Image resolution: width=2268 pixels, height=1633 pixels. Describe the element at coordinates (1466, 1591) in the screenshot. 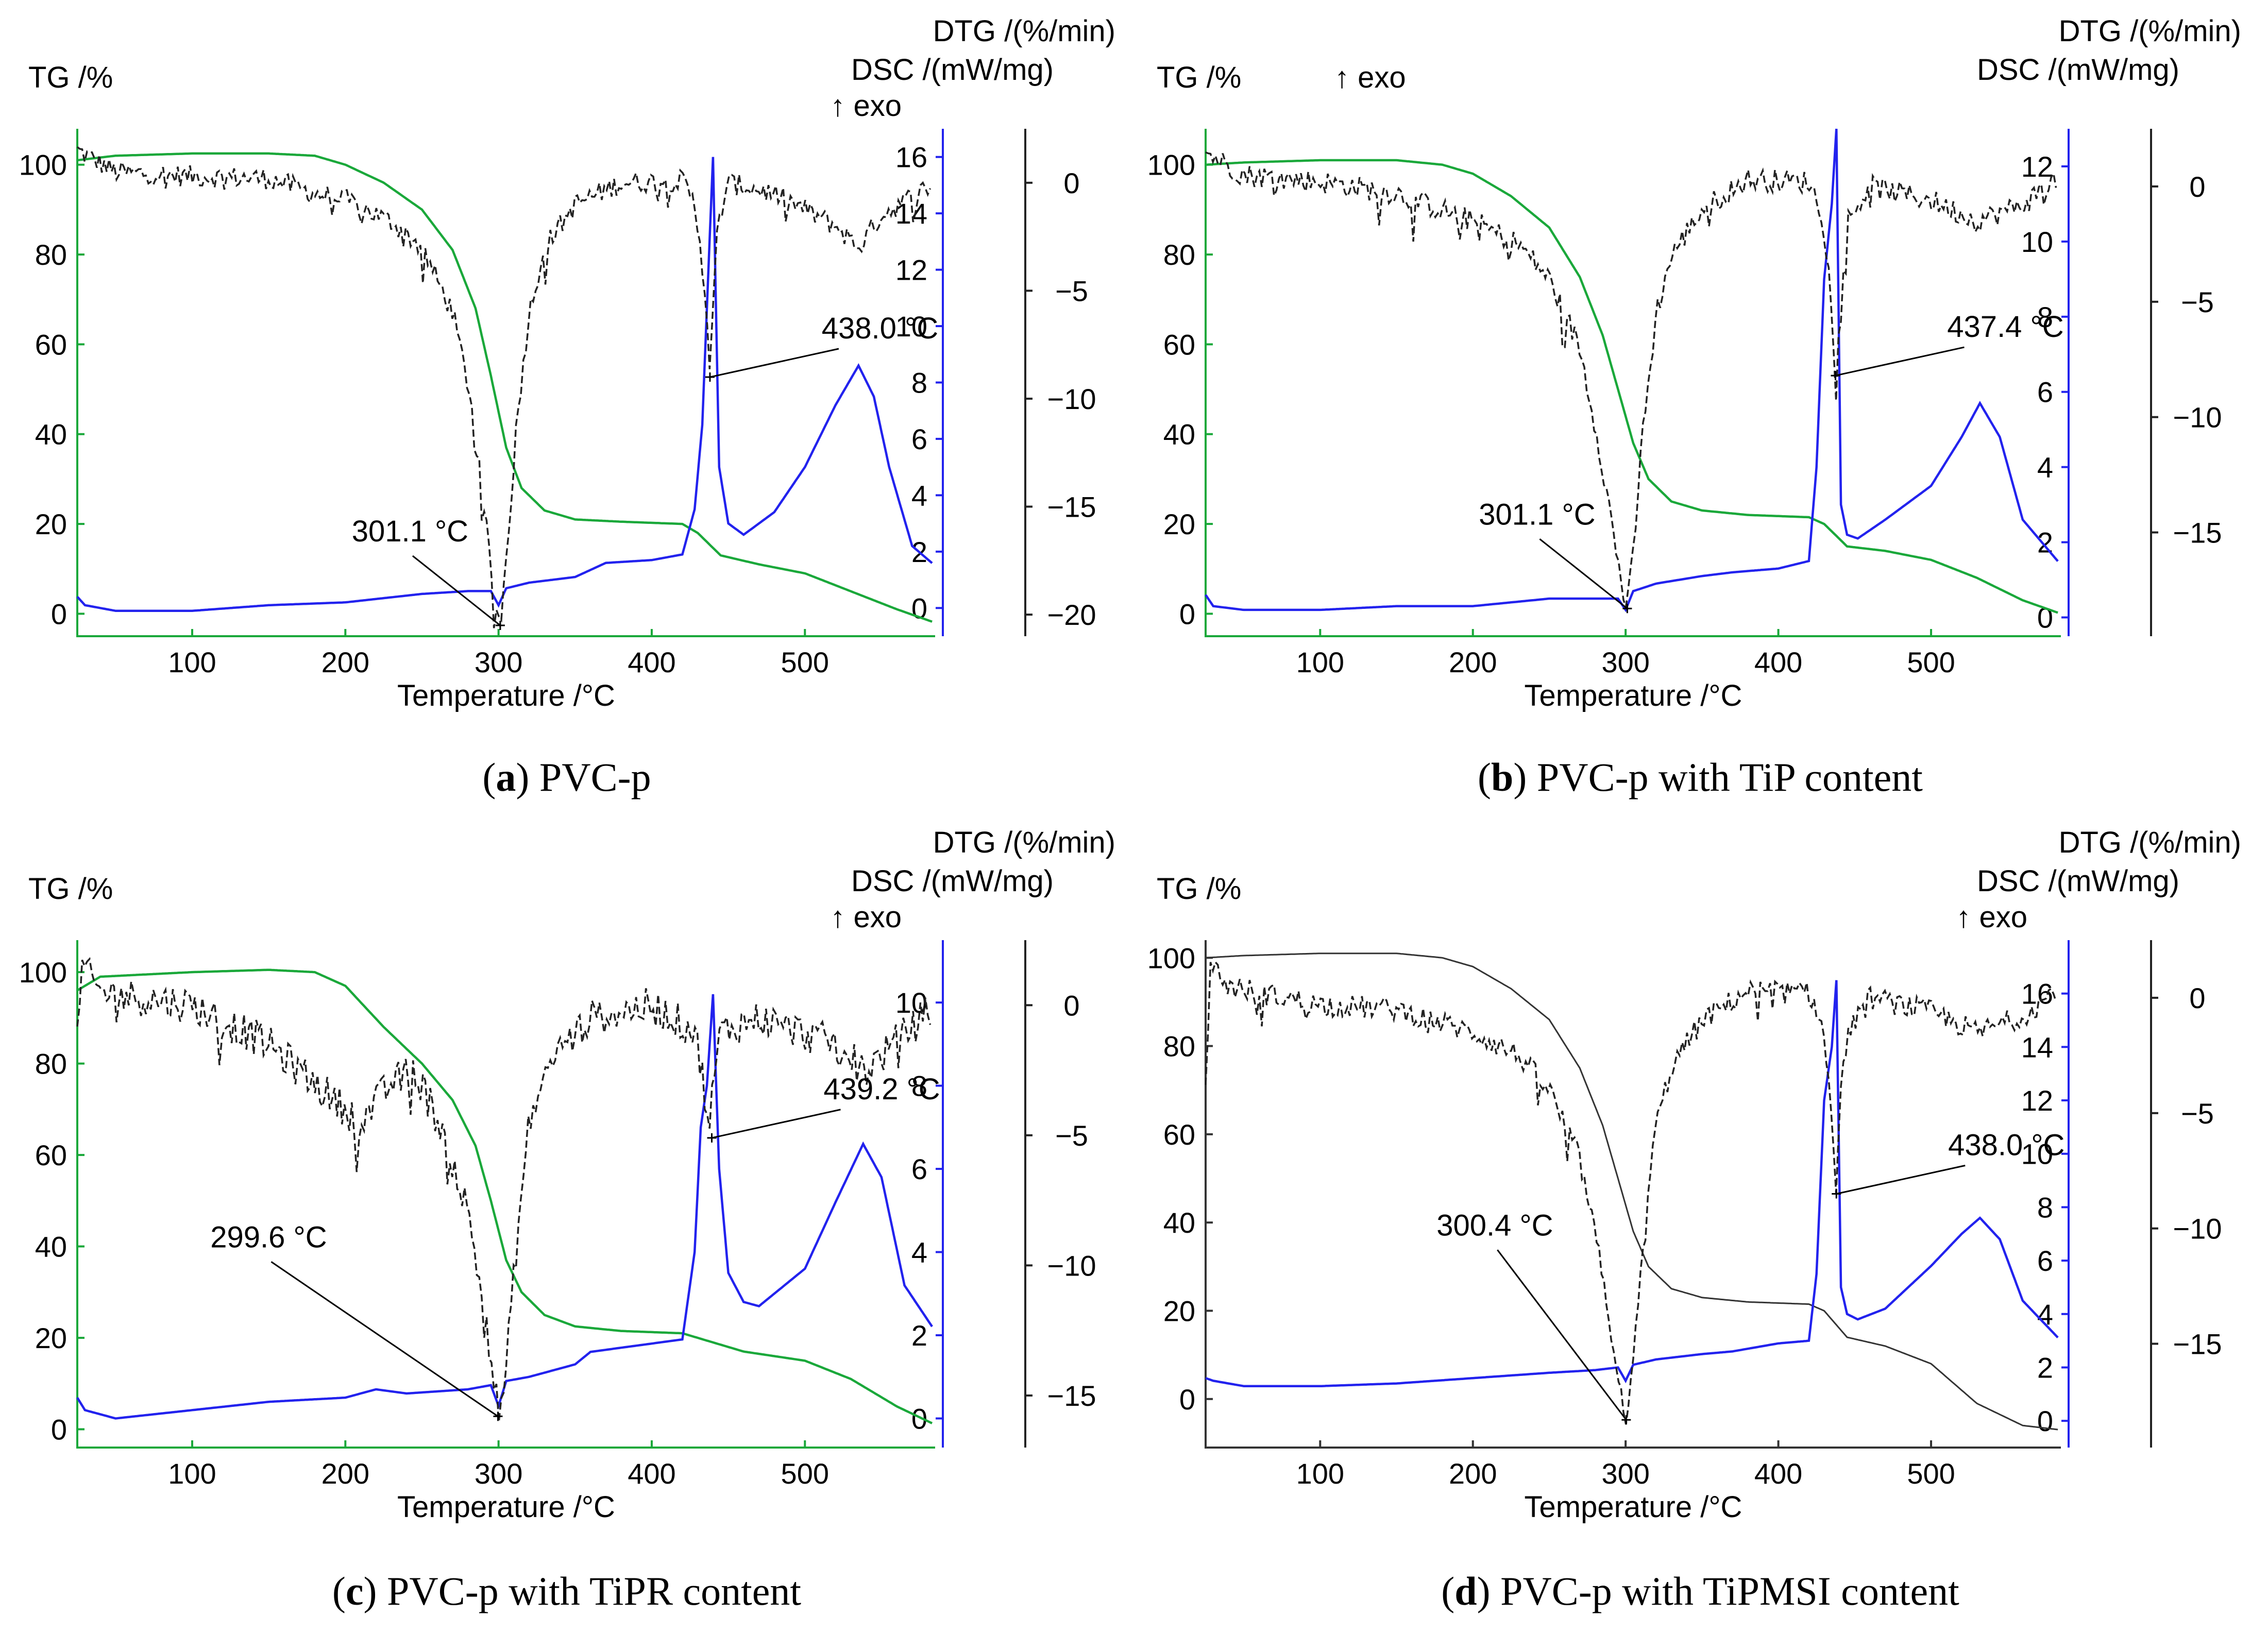

I see `caption-letter: d` at that location.